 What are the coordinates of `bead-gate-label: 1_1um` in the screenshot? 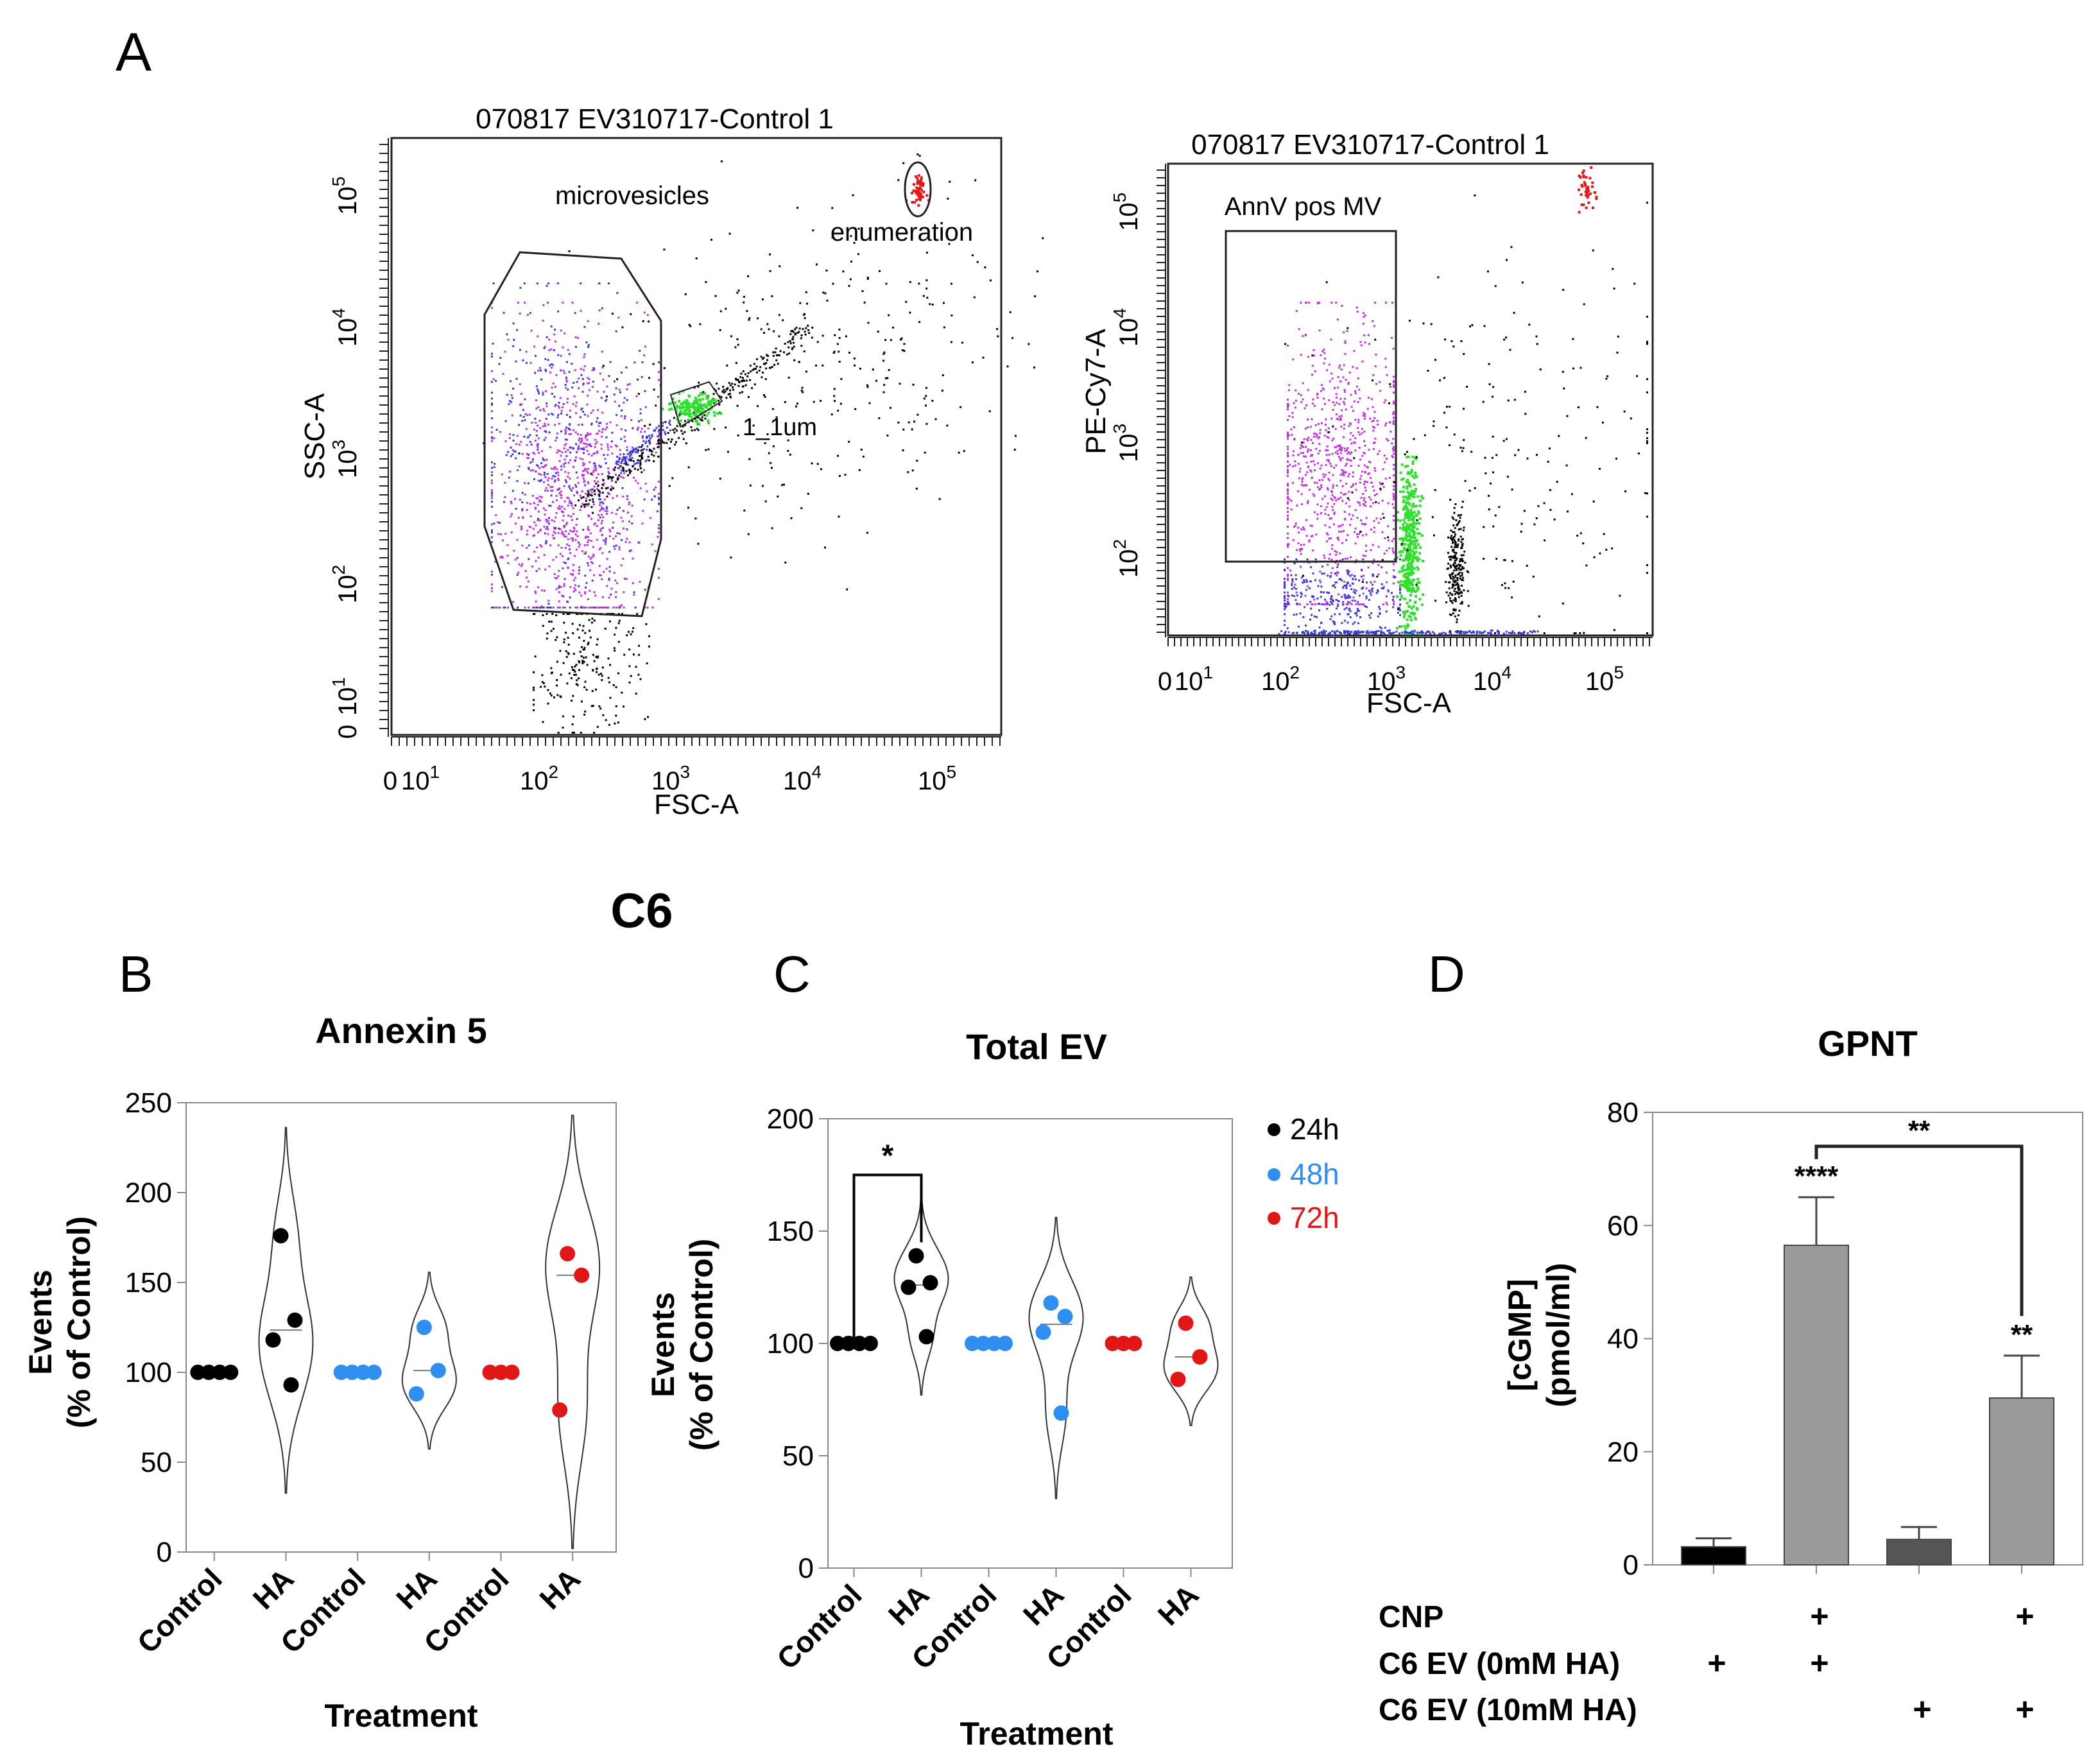 It's located at (780, 427).